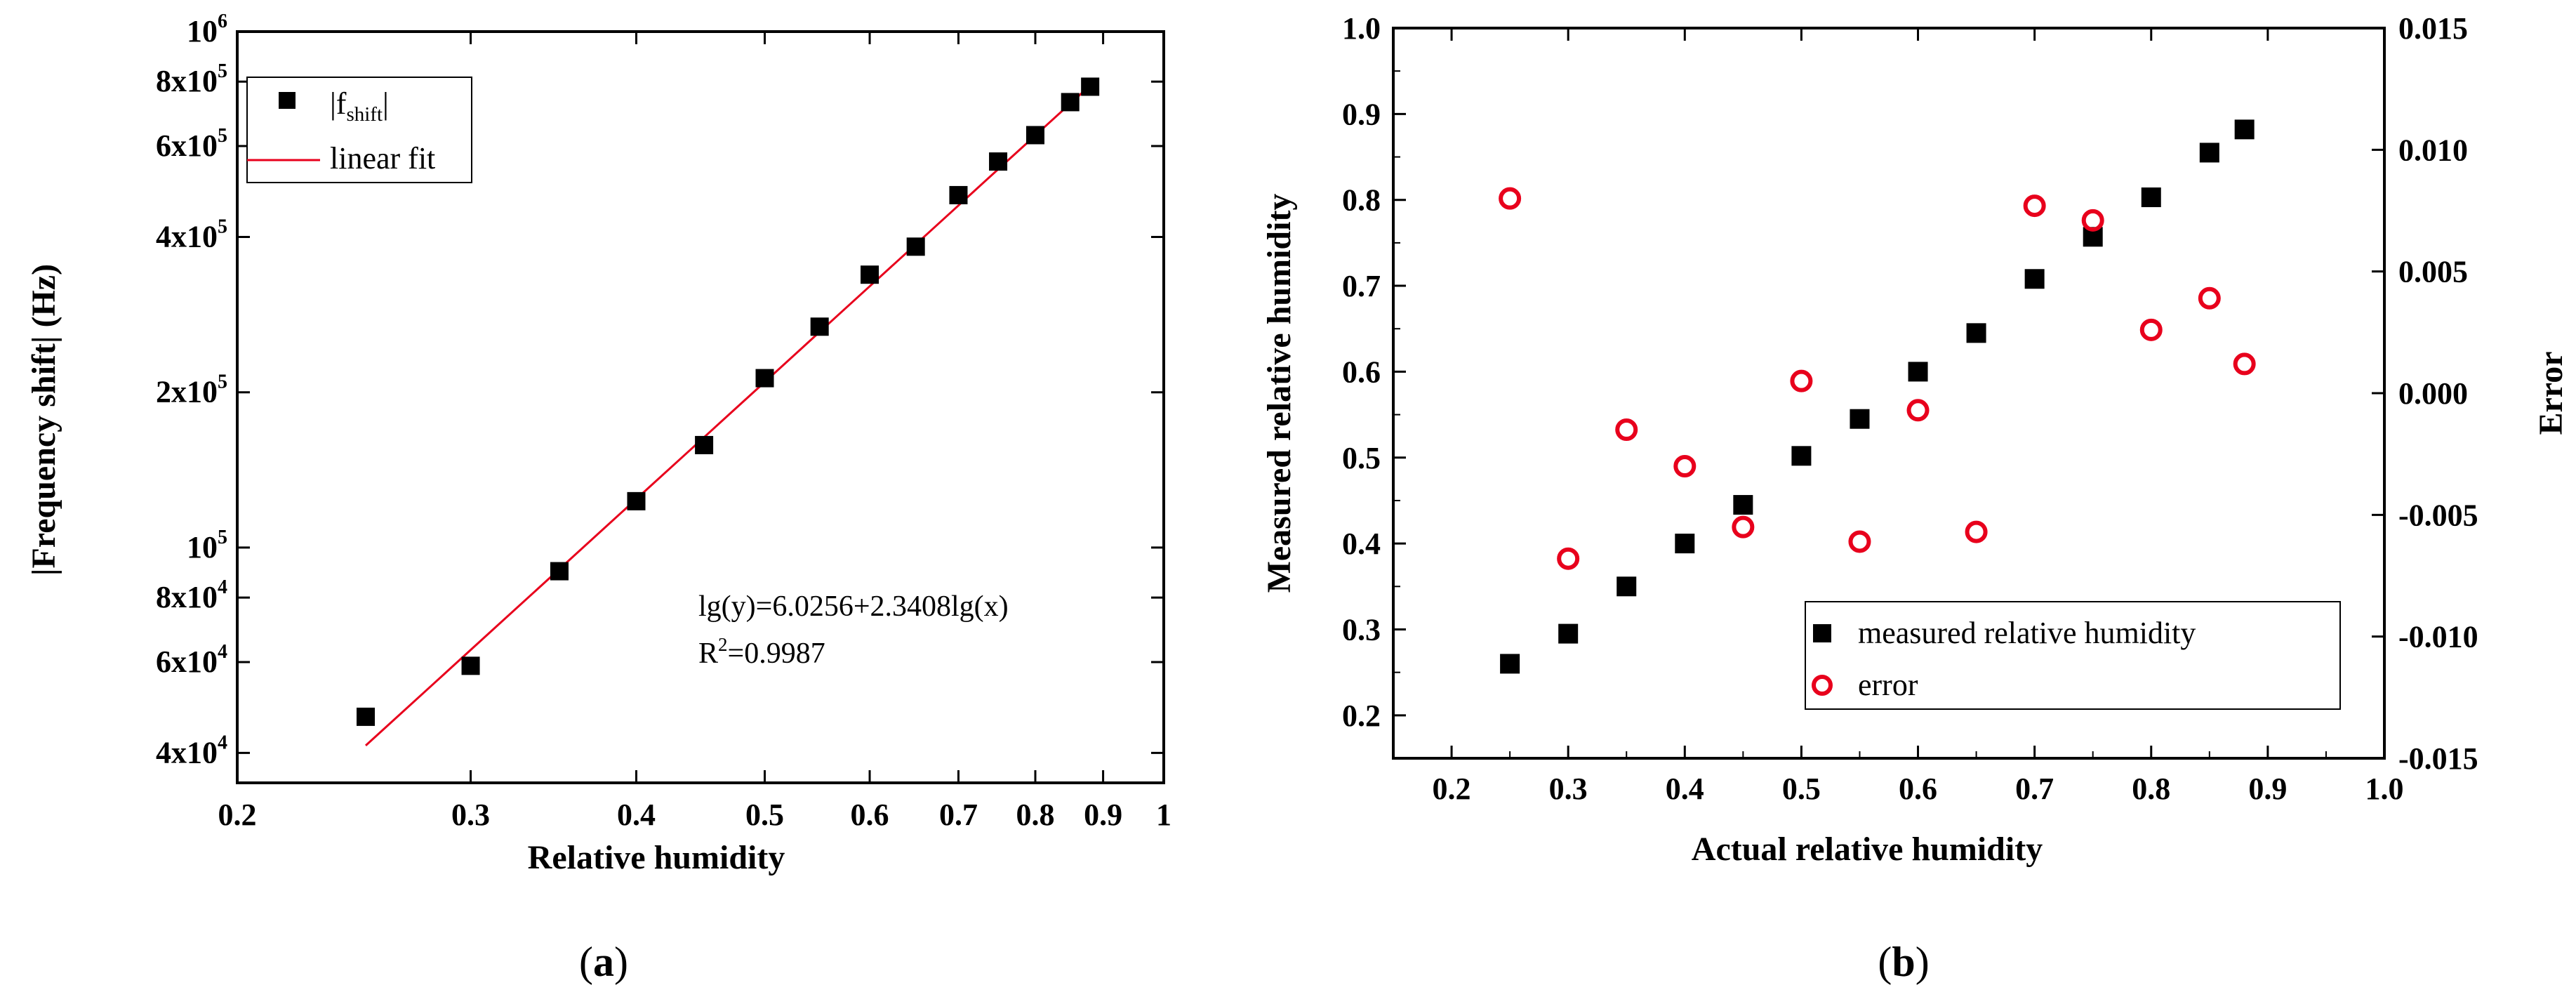 This screenshot has height=1004, width=2576. I want to click on x-tick-label-a: 0.6, so click(870, 815).